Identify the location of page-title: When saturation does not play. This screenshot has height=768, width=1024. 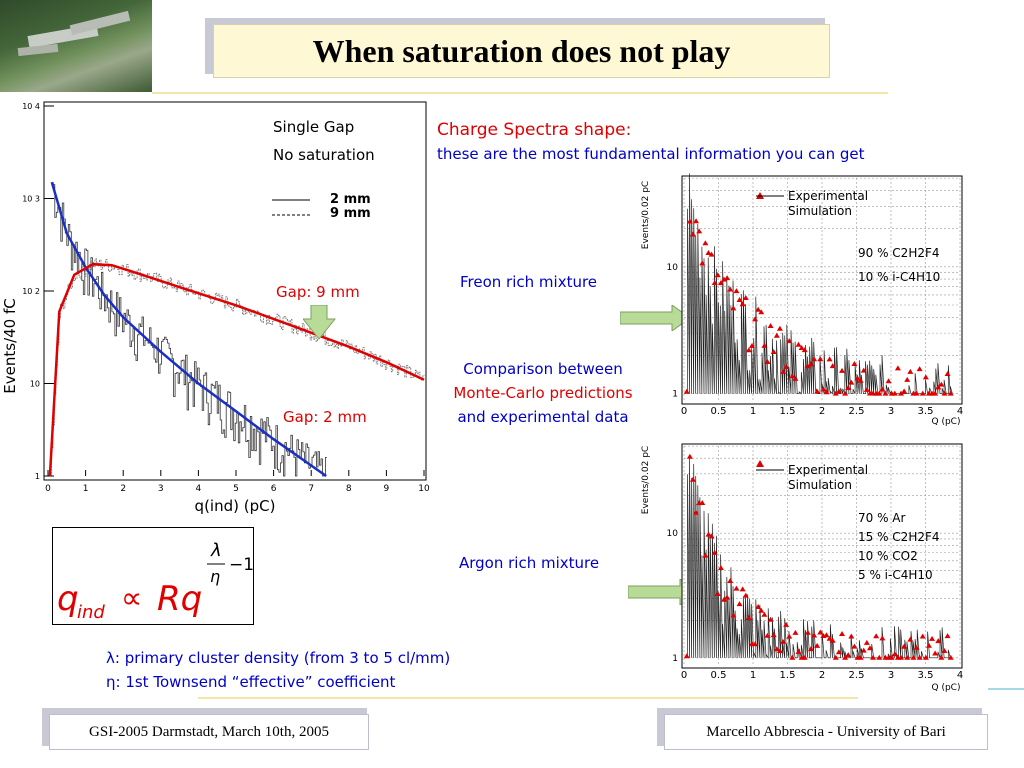
(521, 50).